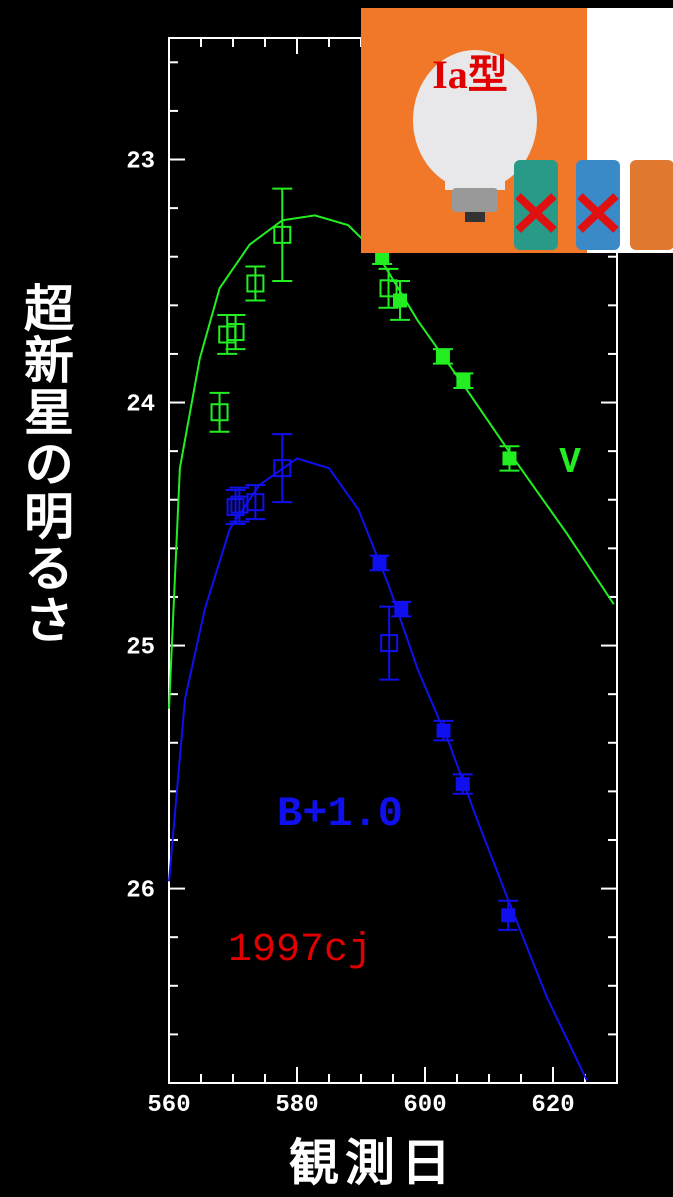 The image size is (673, 1197). I want to click on x-tick-label: 600, so click(424, 1105).